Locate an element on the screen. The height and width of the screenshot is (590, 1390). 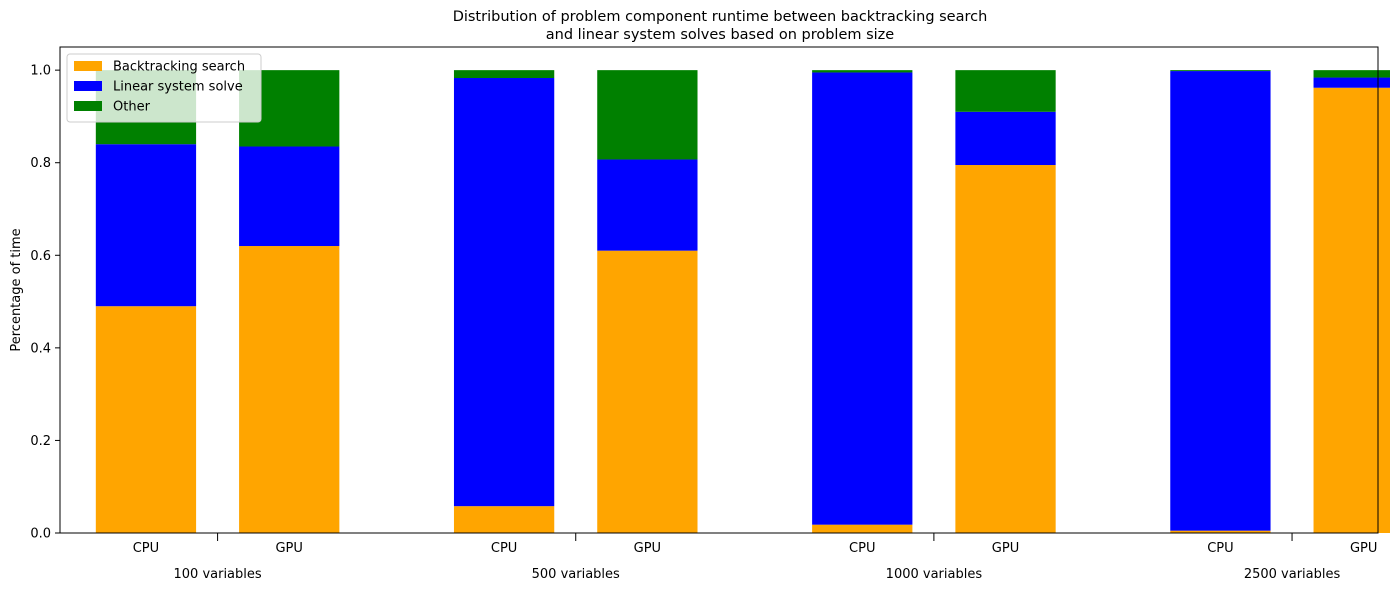
legend-box is located at coordinates (164, 88).